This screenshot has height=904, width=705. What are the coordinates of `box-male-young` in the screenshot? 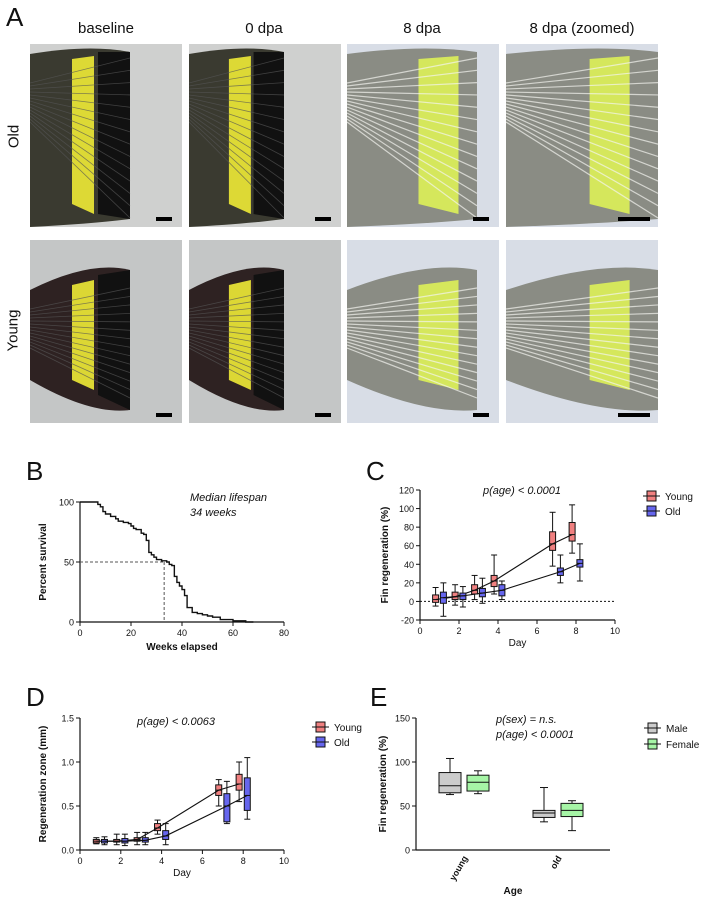 It's located at (450, 783).